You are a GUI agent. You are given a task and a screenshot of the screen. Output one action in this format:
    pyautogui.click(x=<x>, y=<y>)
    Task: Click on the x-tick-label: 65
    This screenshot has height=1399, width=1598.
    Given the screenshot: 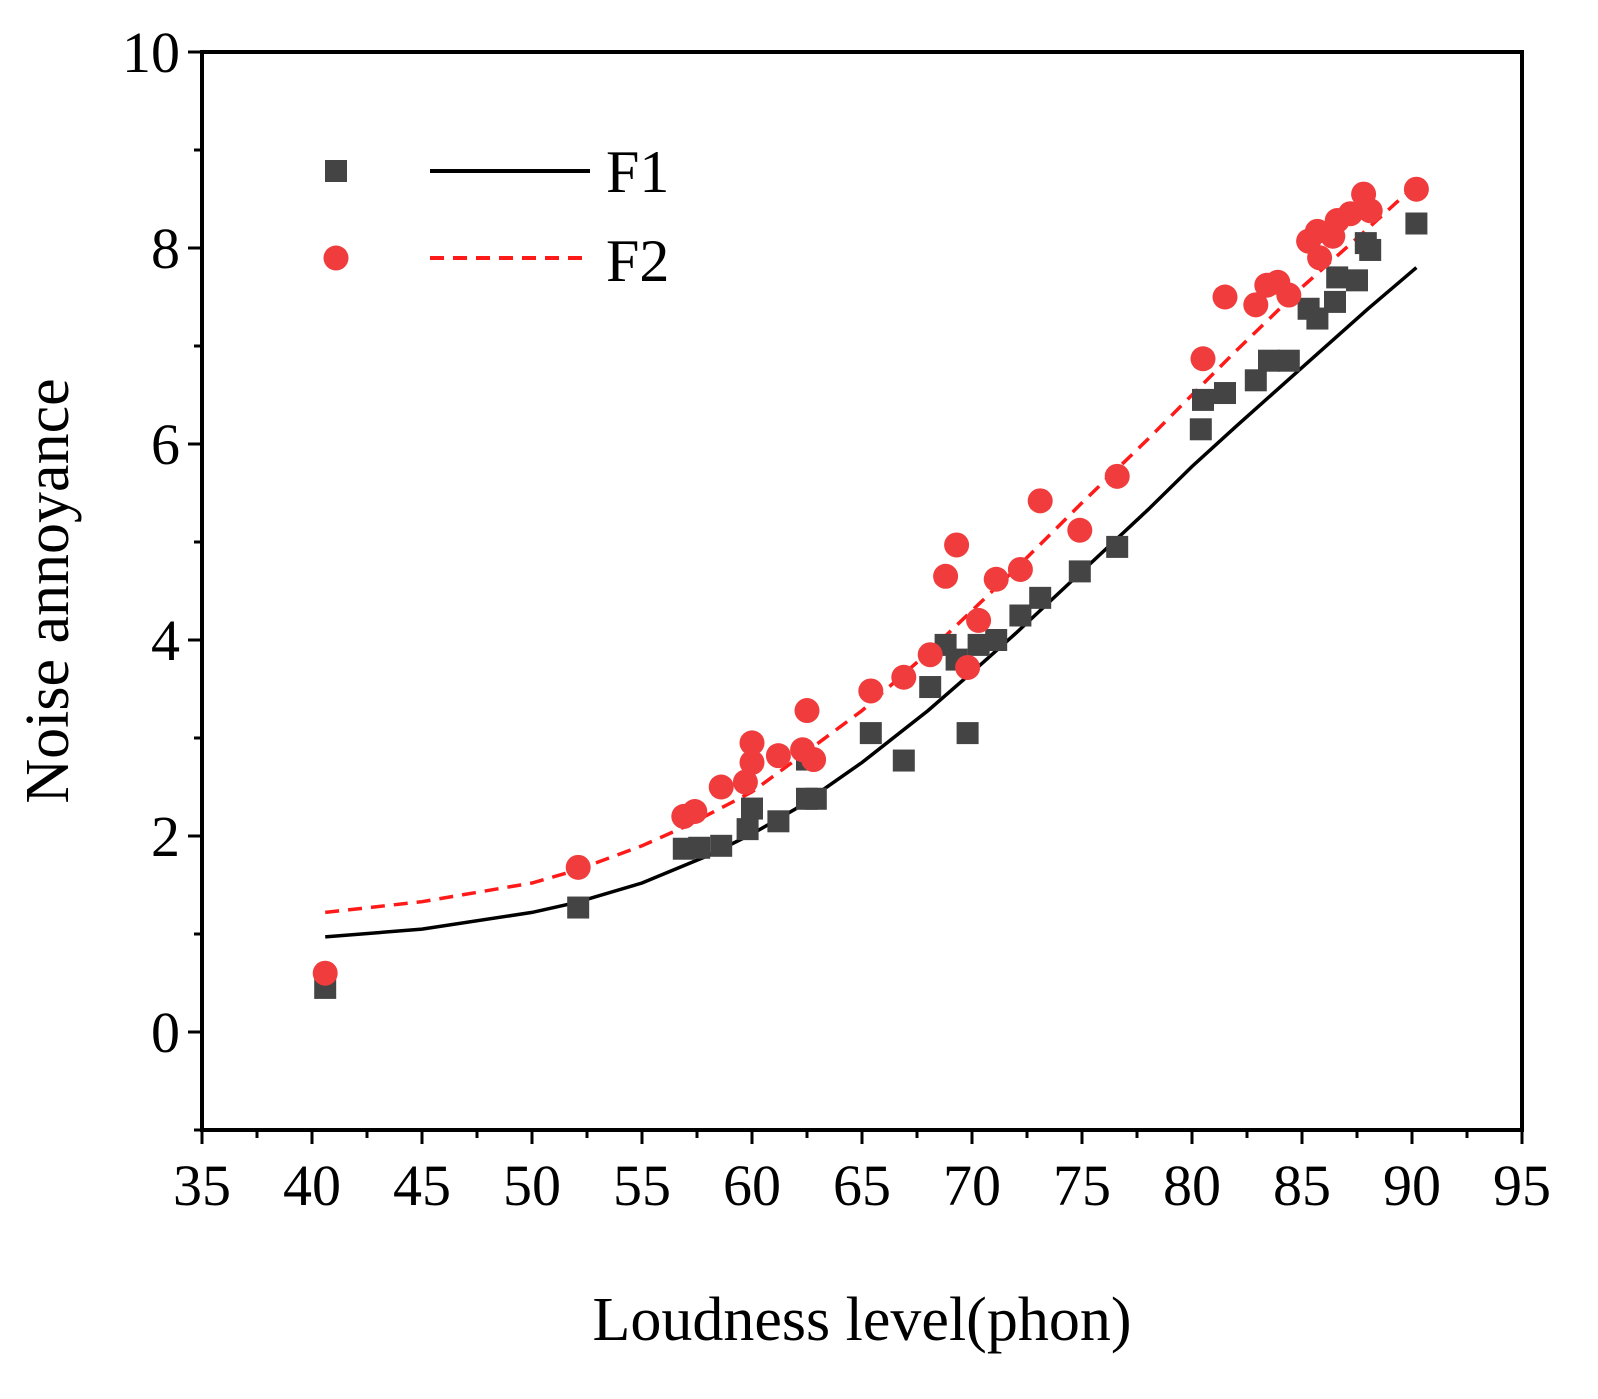 What is the action you would take?
    pyautogui.click(x=862, y=1185)
    